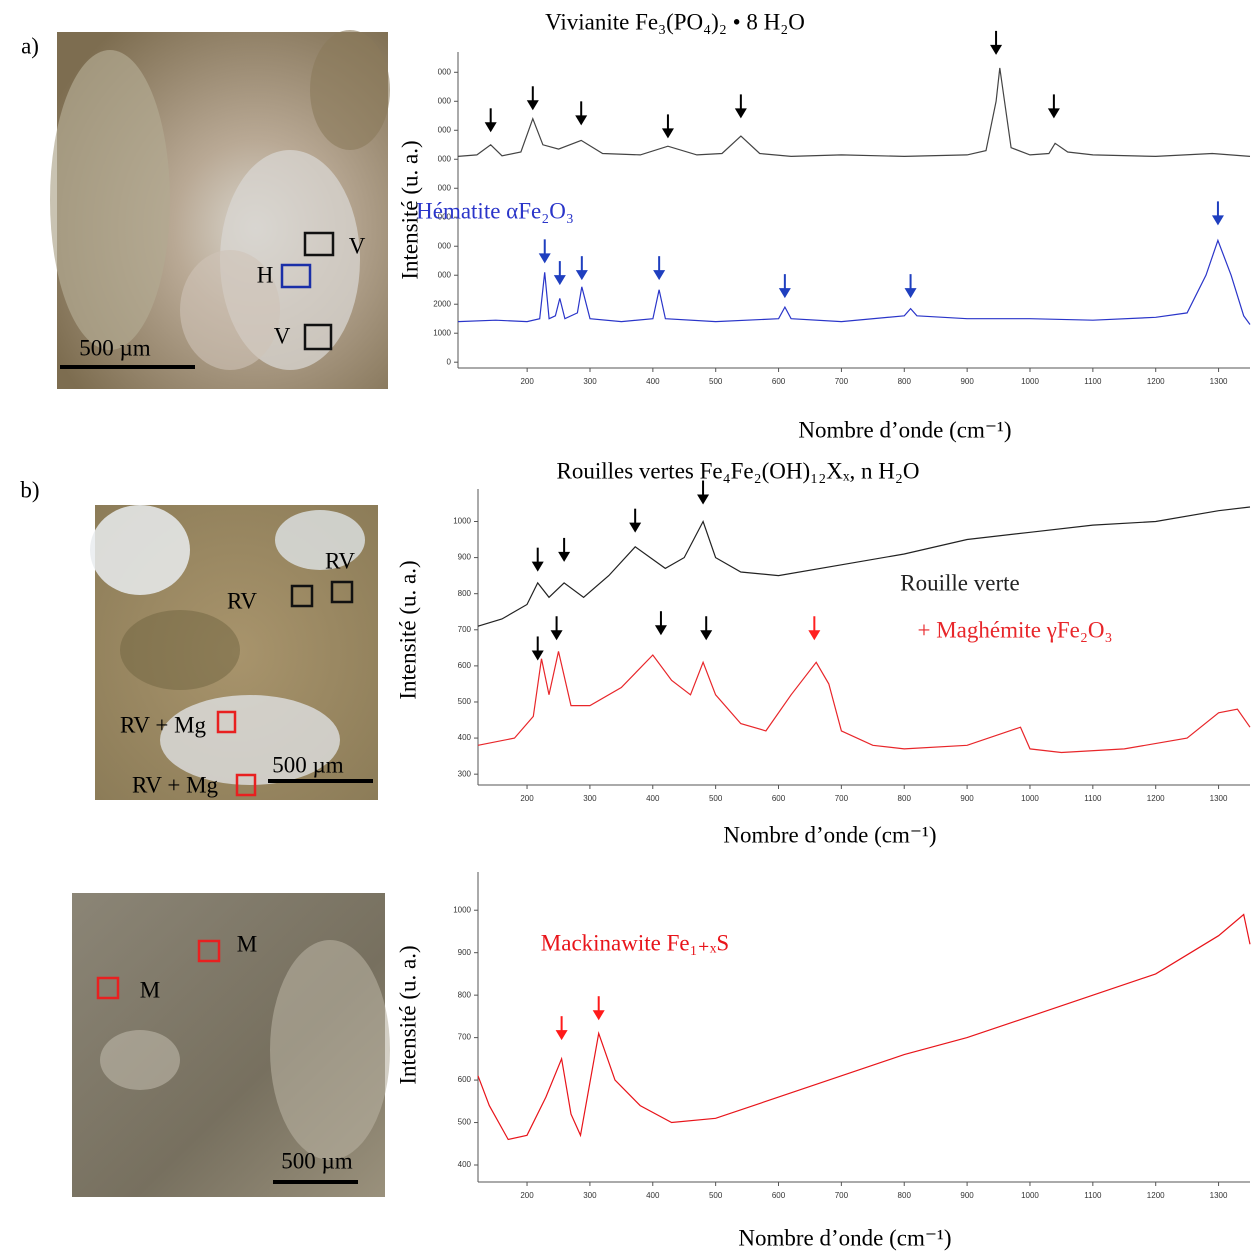  Describe the element at coordinates (231, 1045) in the screenshot. I see `micrograph-c` at that location.